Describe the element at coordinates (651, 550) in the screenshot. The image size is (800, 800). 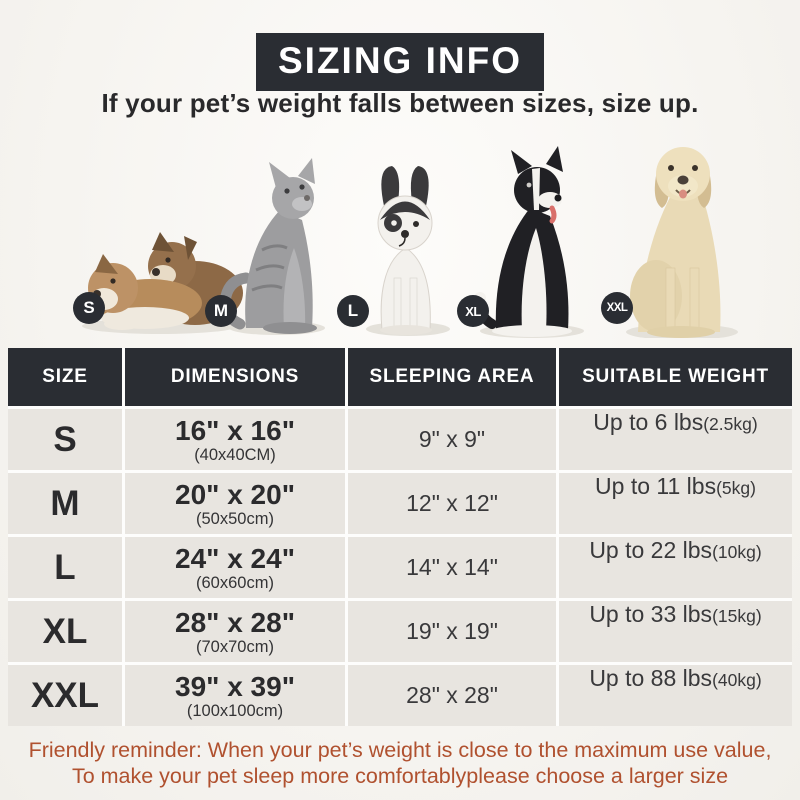
I see `weight-lbs: Up to 22 lbs` at that location.